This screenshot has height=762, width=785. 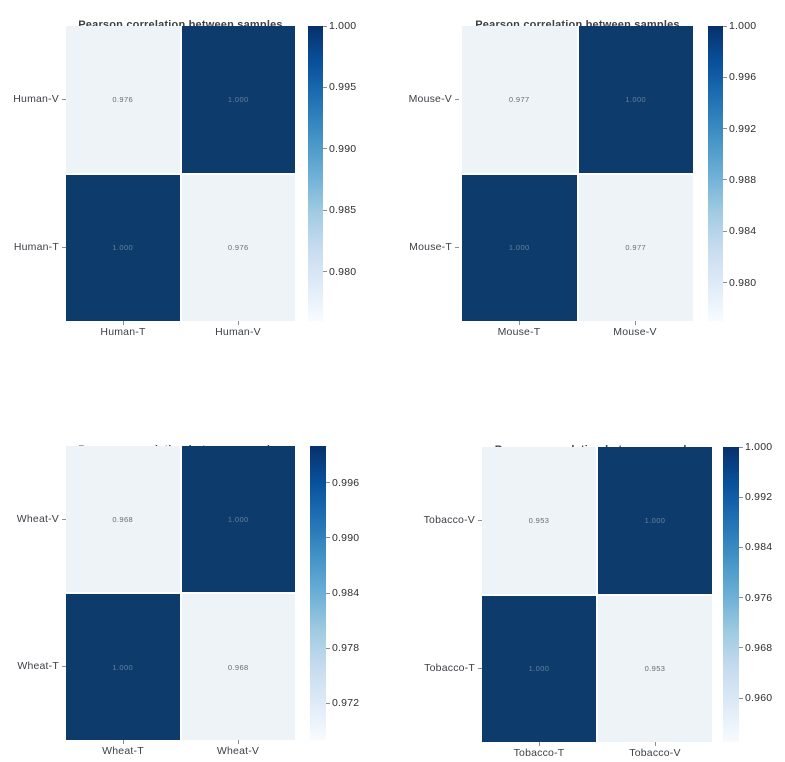 I want to click on heatmap-cell-r0c0: 0.968, so click(x=123, y=519).